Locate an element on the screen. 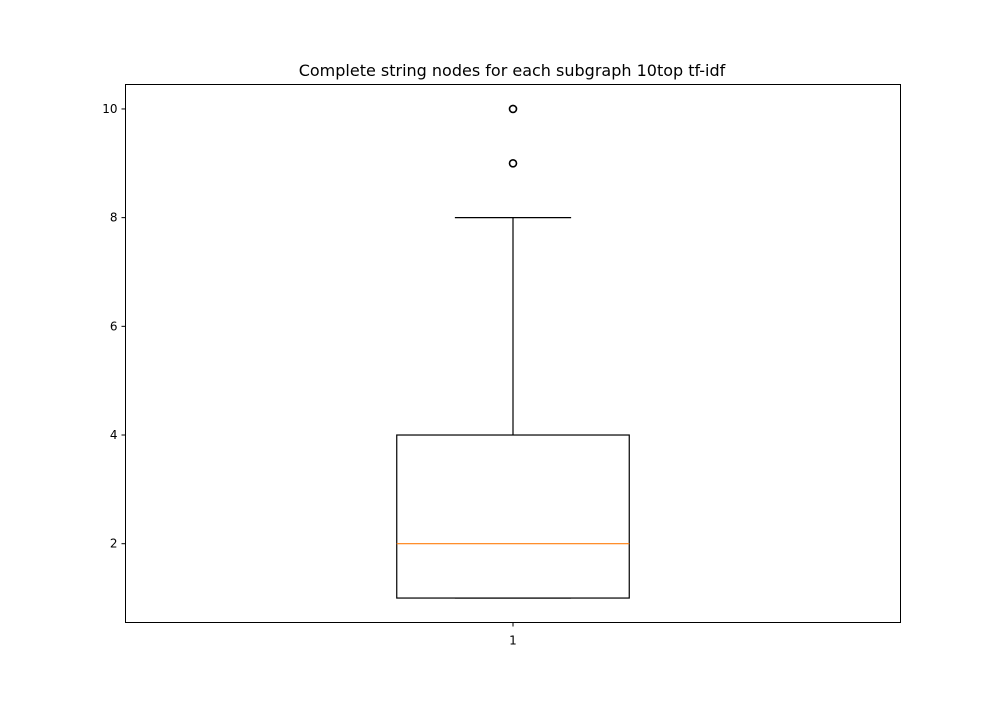  box-iqr is located at coordinates (513, 516).